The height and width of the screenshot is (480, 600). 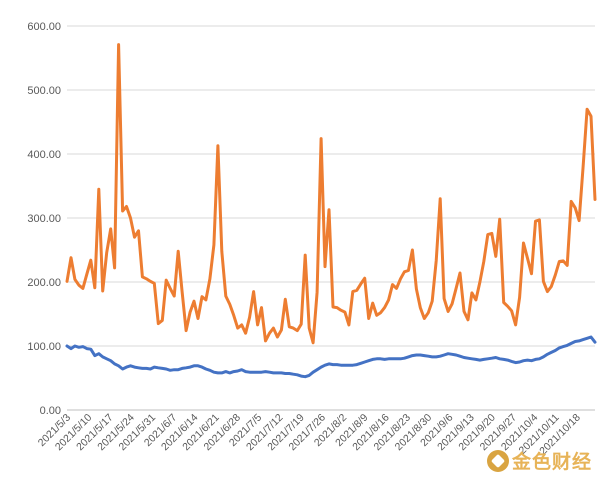 What do you see at coordinates (551, 462) in the screenshot?
I see `watermark-text: 金色财经` at bounding box center [551, 462].